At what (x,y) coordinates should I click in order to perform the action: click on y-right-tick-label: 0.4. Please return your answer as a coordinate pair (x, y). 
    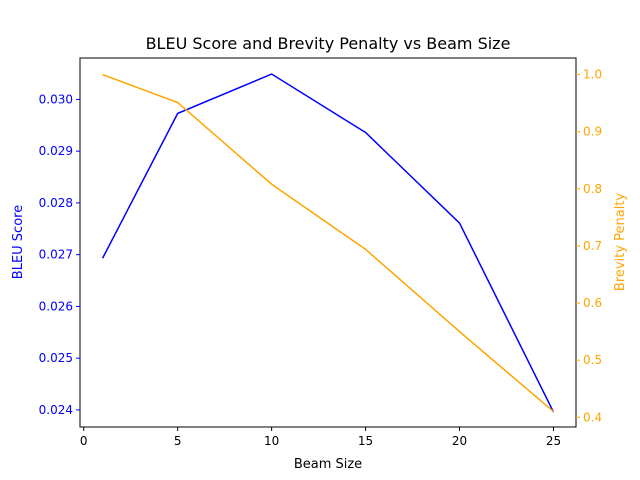
    Looking at the image, I should click on (592, 417).